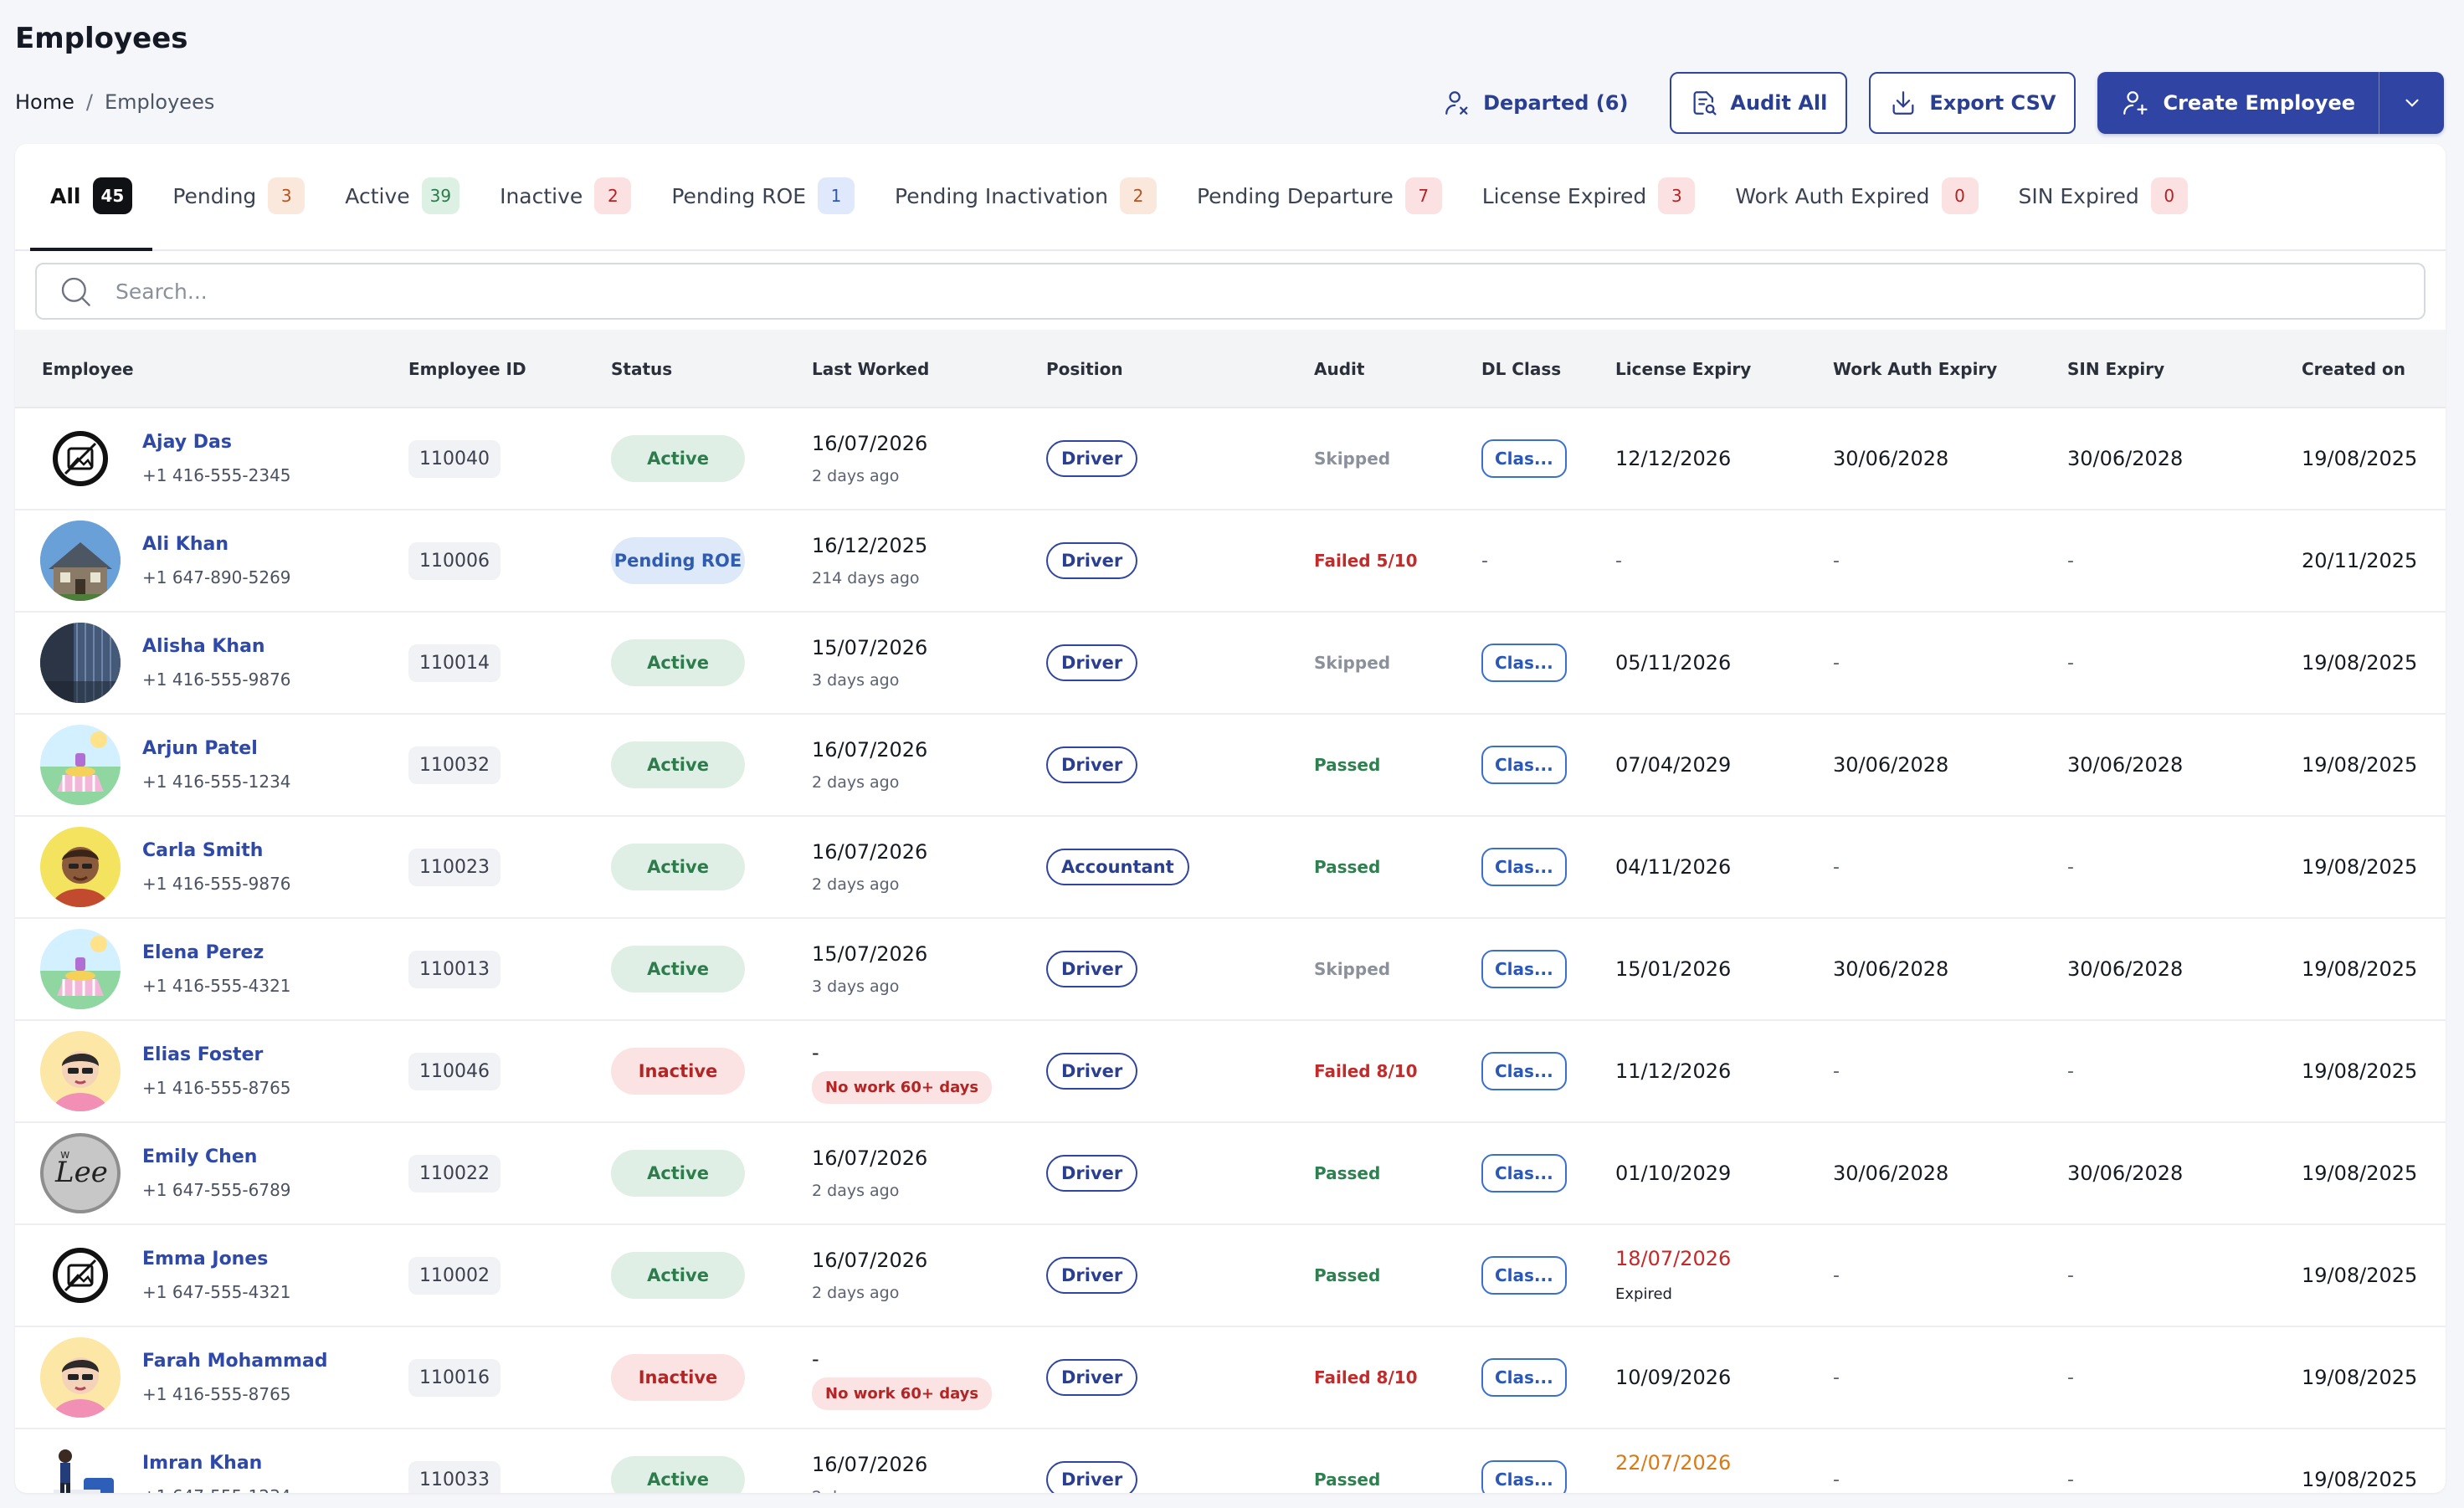 The height and width of the screenshot is (1508, 2464). Describe the element at coordinates (1347, 1173) in the screenshot. I see `audit-result: Passed` at that location.